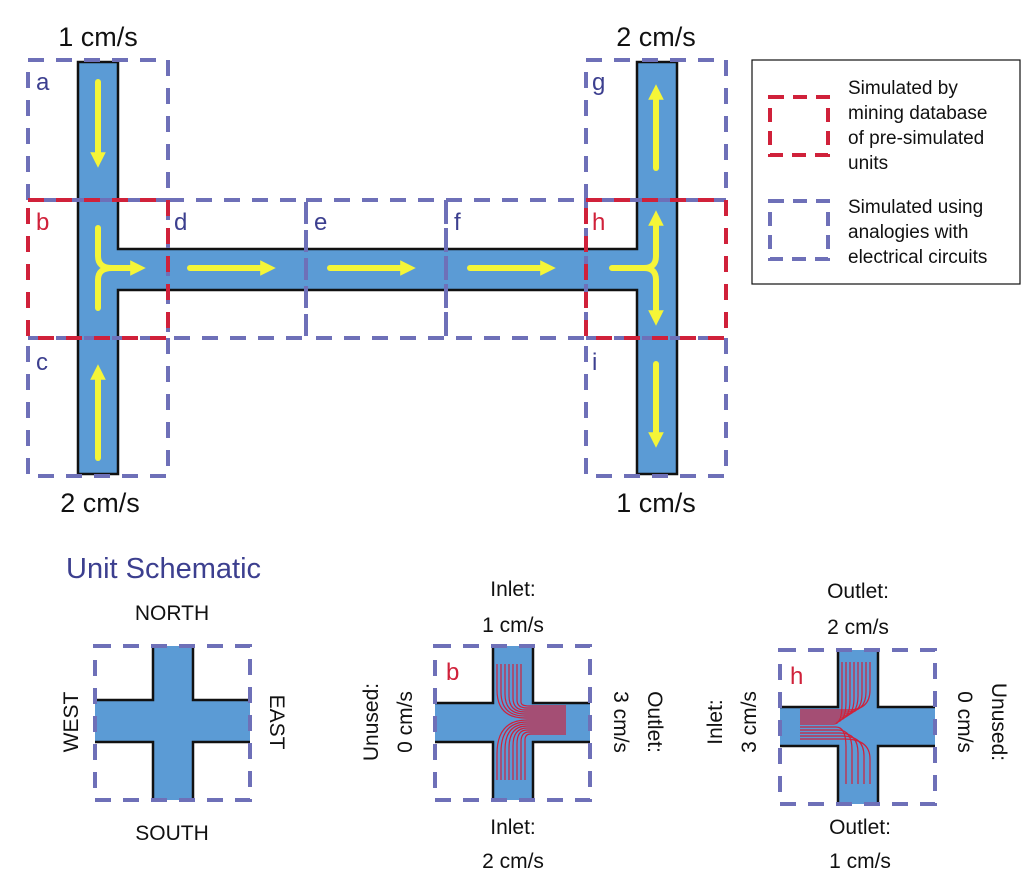  What do you see at coordinates (71, 722) in the screenshot?
I see `schematic-west: WEST` at bounding box center [71, 722].